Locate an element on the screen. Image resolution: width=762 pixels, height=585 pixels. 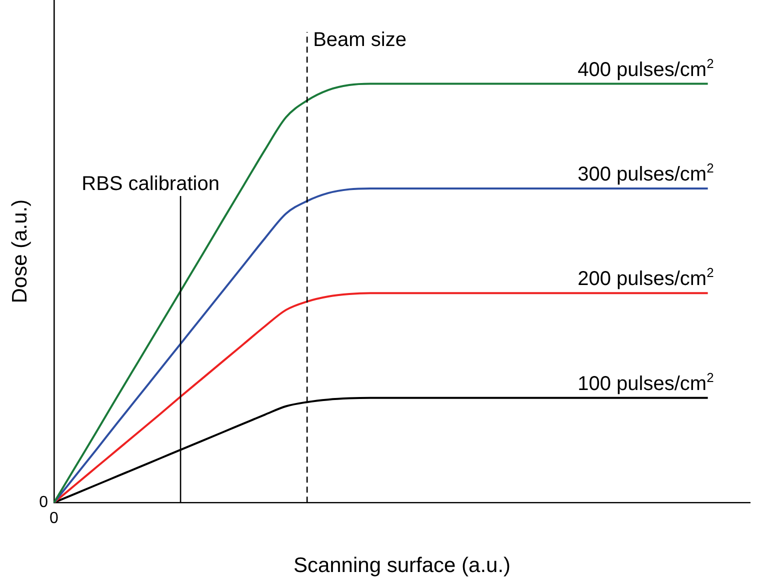
annotation: RBS calibration is located at coordinates (151, 184).